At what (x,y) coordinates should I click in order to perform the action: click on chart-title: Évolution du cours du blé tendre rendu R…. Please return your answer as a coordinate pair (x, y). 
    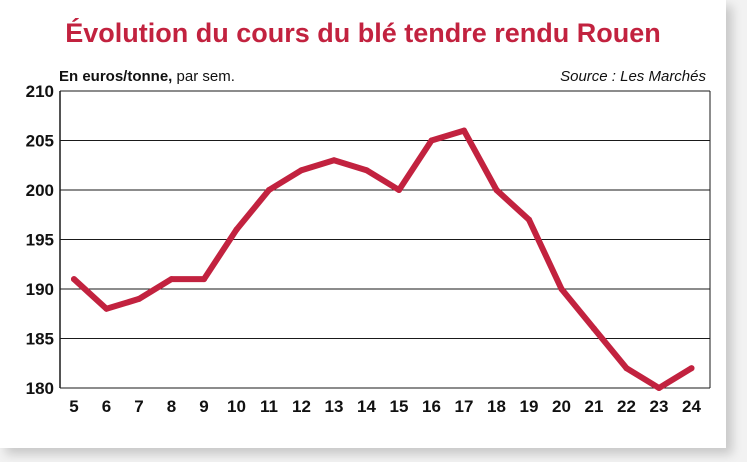
    Looking at the image, I should click on (363, 32).